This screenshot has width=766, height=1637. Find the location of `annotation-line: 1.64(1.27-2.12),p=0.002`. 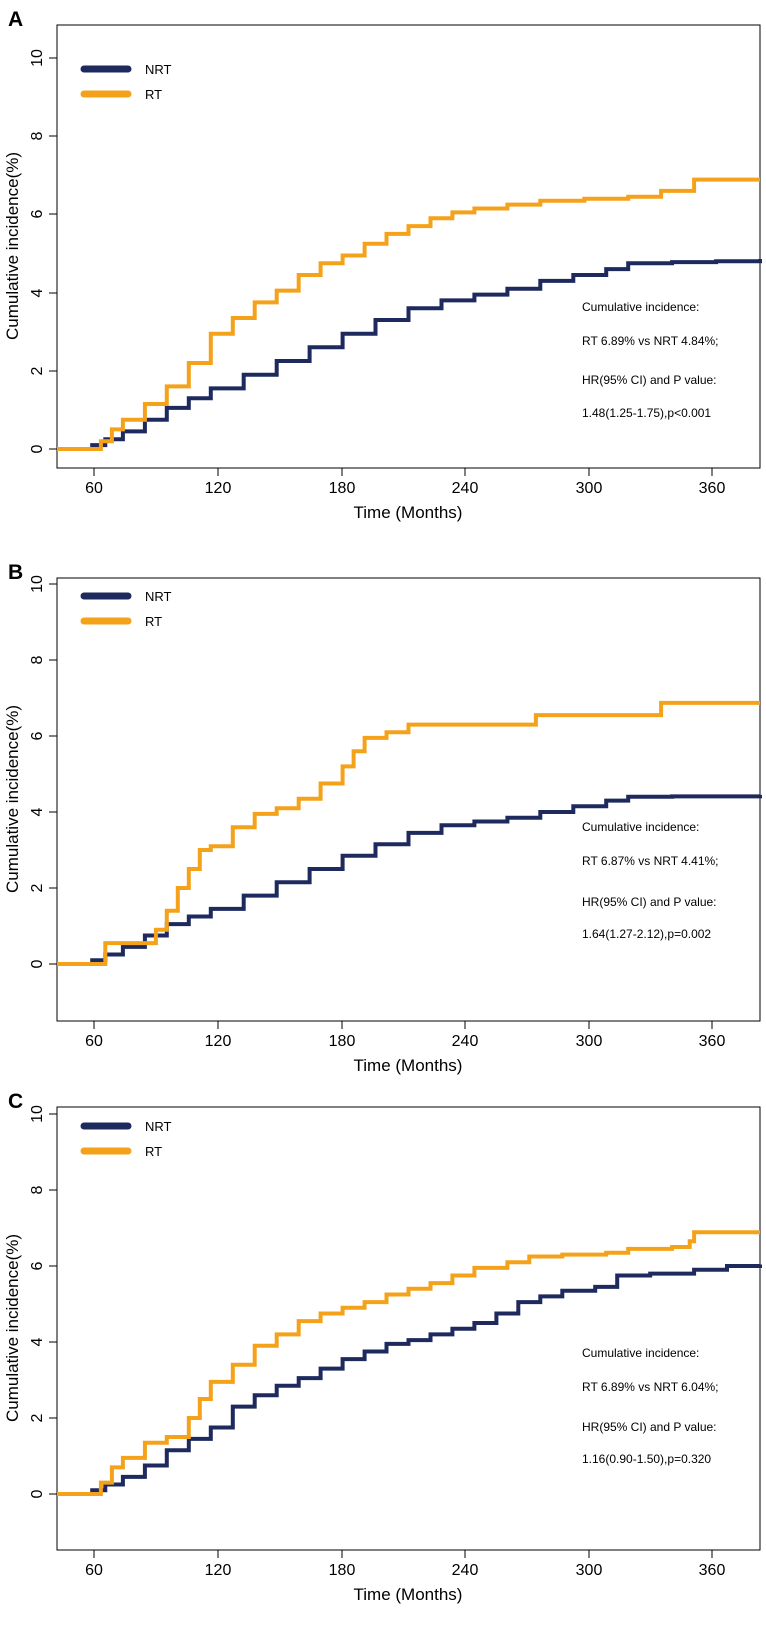

annotation-line: 1.64(1.27-2.12),p=0.002 is located at coordinates (646, 934).